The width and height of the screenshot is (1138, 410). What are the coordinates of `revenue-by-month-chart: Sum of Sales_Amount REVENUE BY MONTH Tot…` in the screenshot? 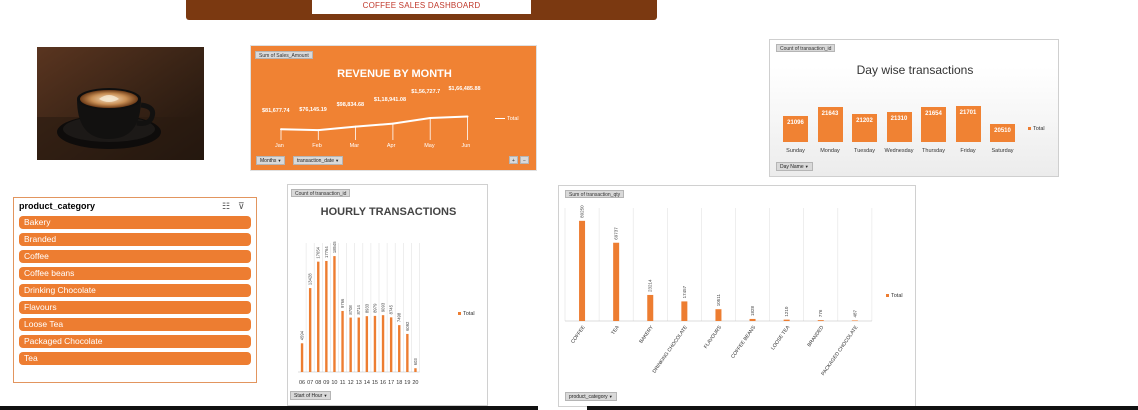 It's located at (393, 108).